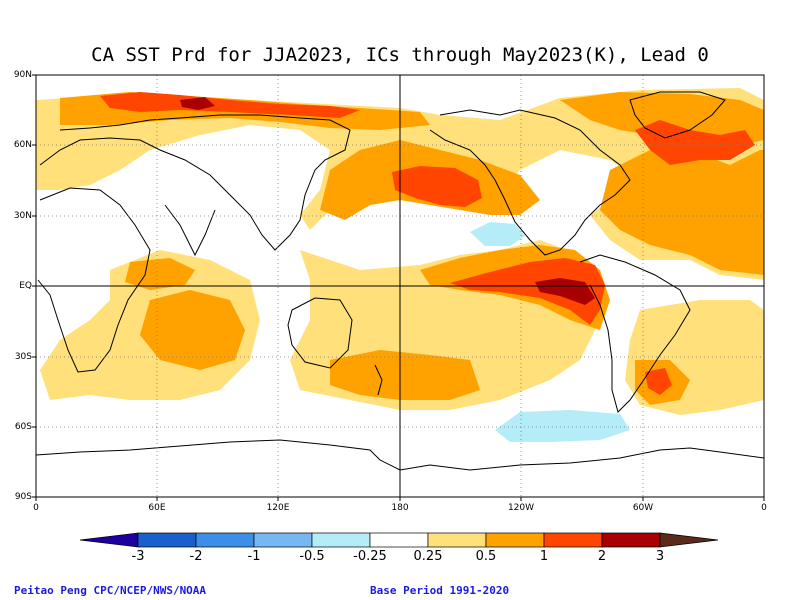  What do you see at coordinates (544, 556) in the screenshot?
I see `colorbar-label: 1` at bounding box center [544, 556].